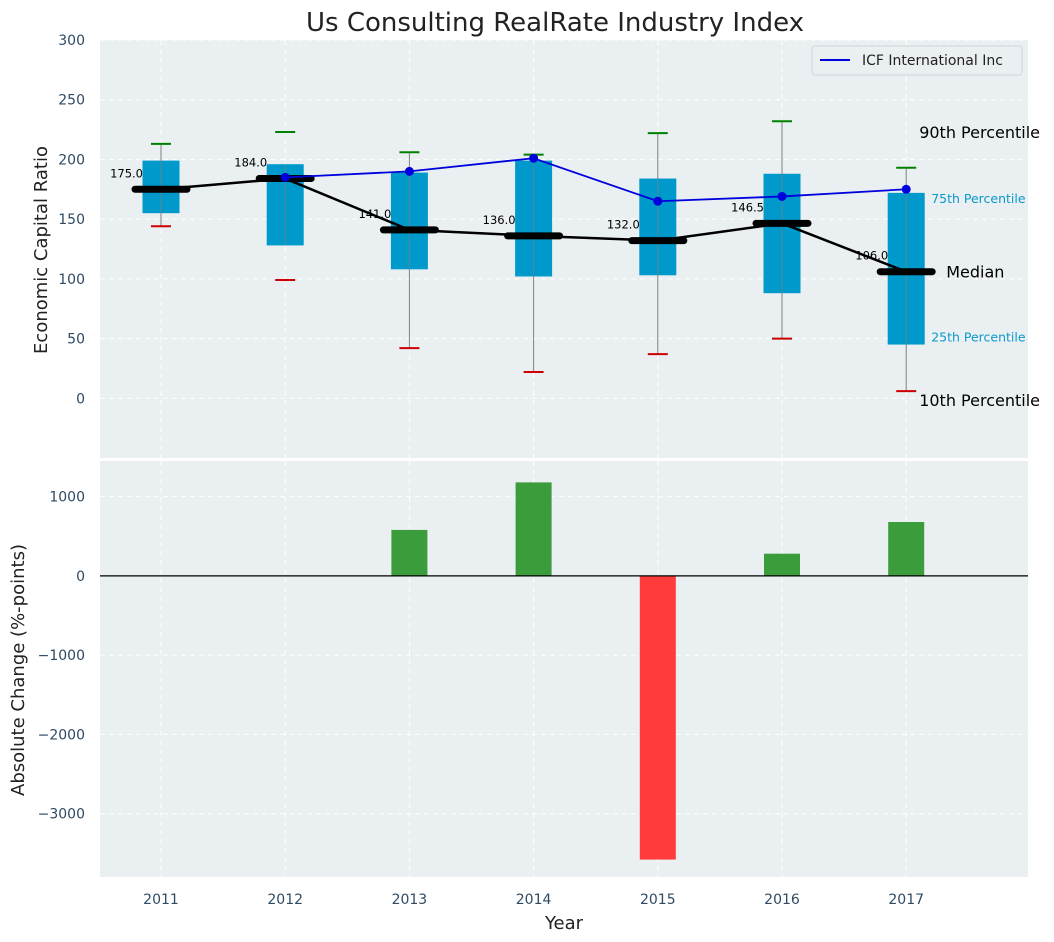  I want to click on x-tick-label: 2015, so click(658, 900).